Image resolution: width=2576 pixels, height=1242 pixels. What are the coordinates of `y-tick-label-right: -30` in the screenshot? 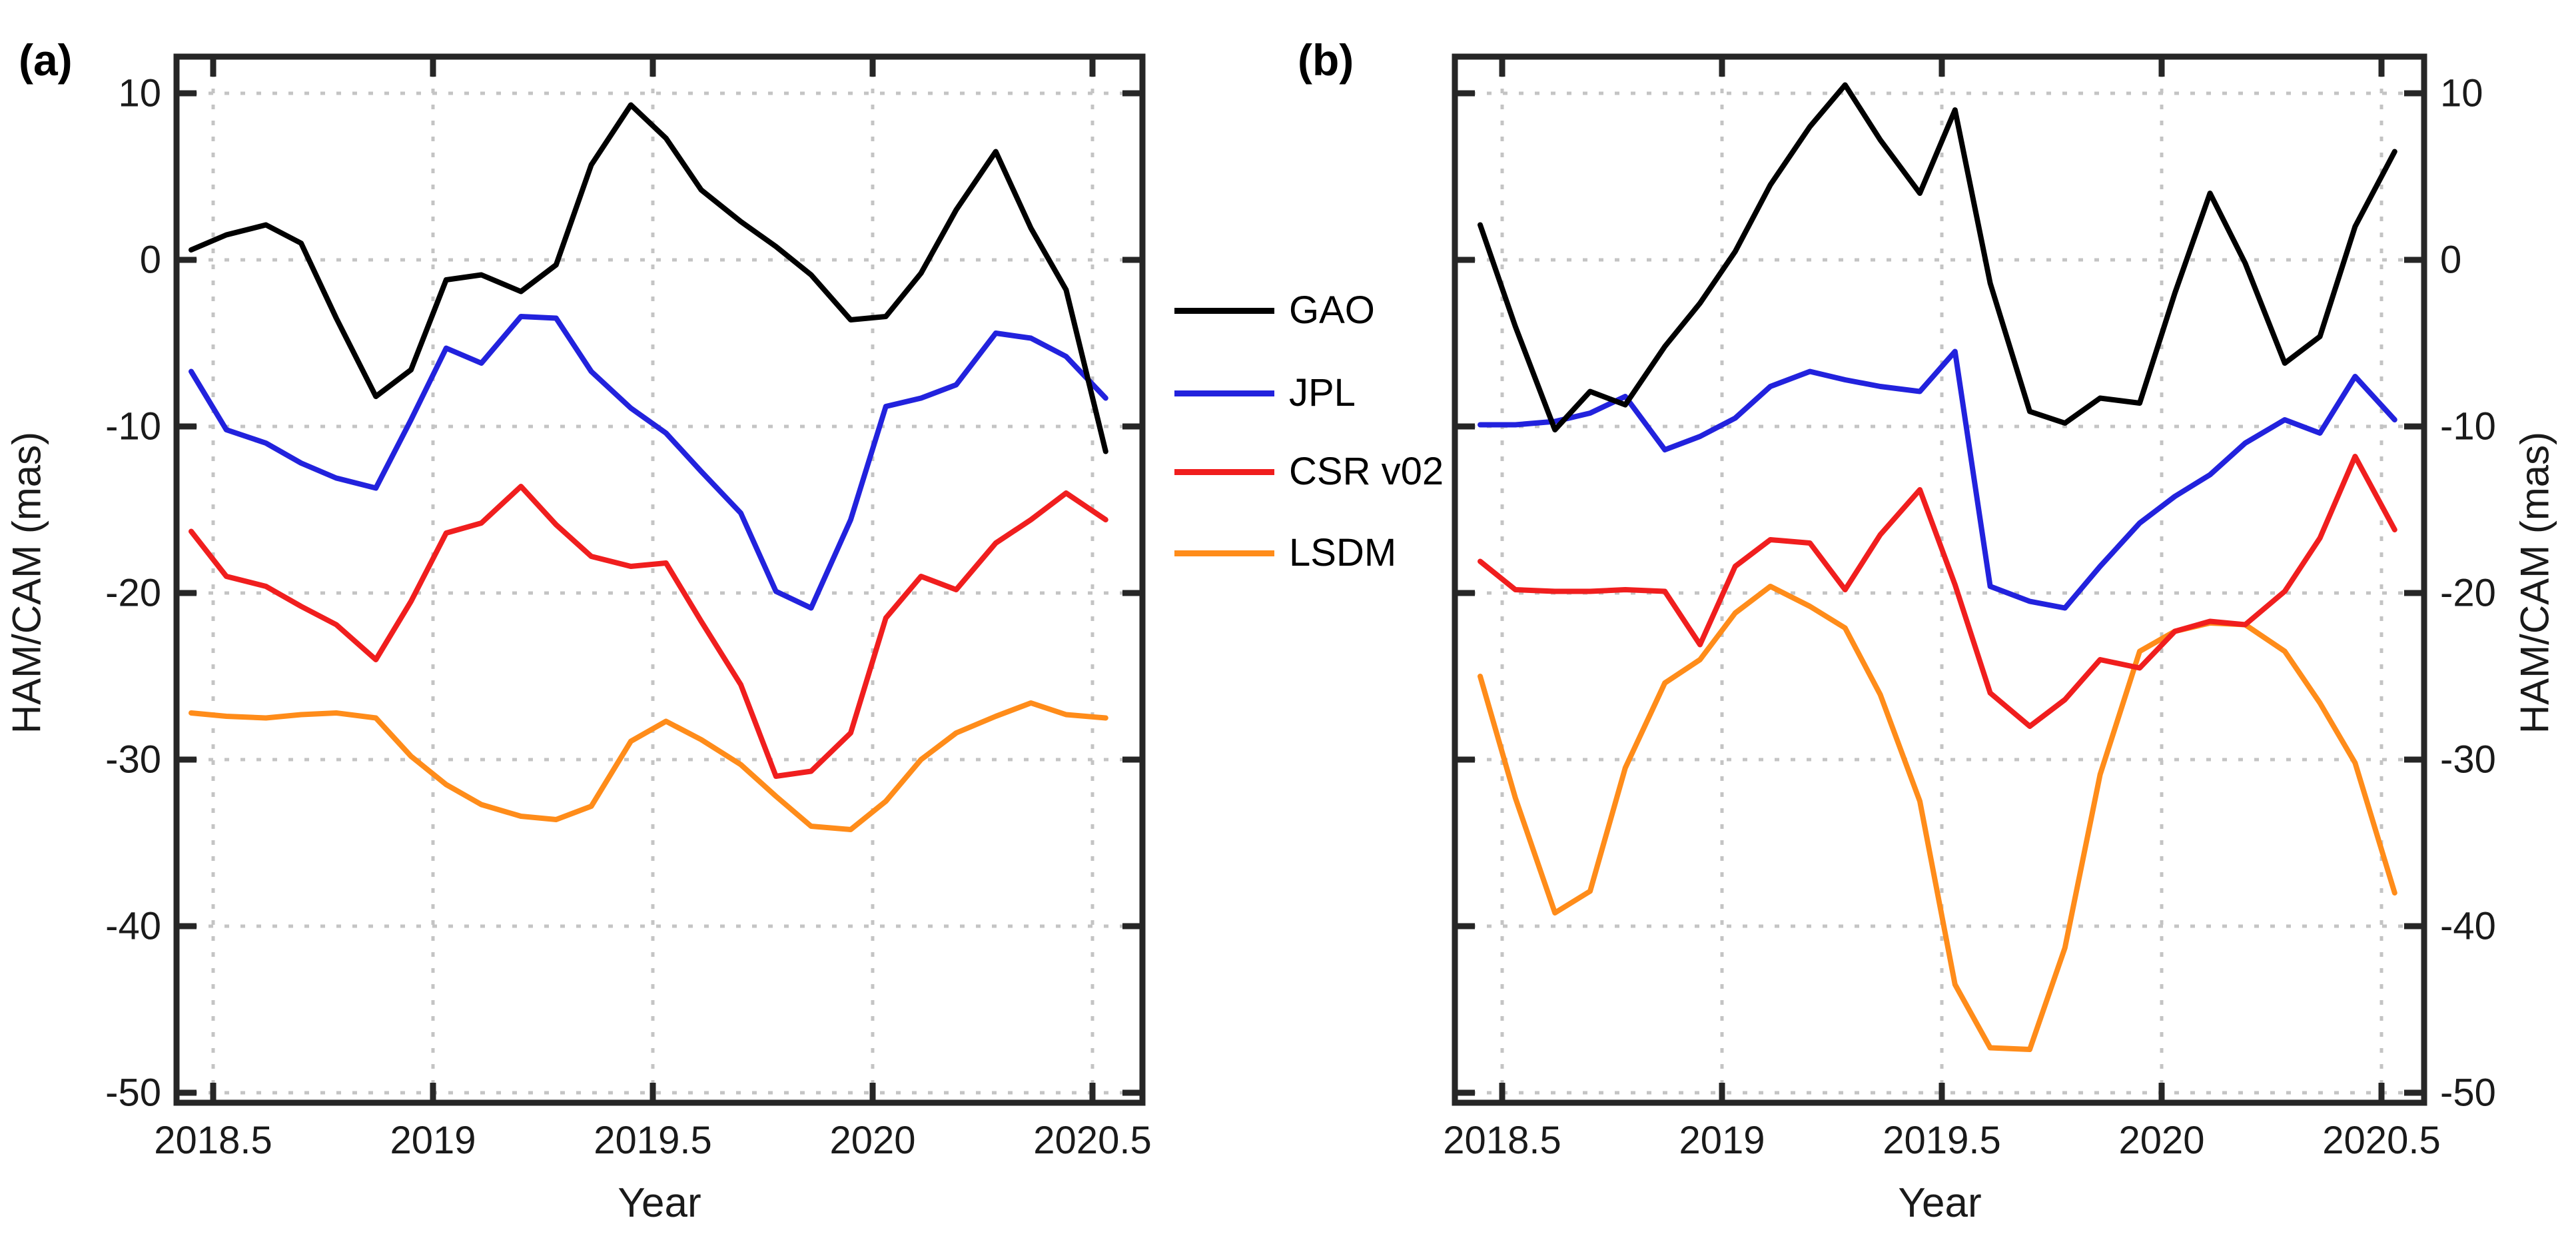 It's located at (2468, 760).